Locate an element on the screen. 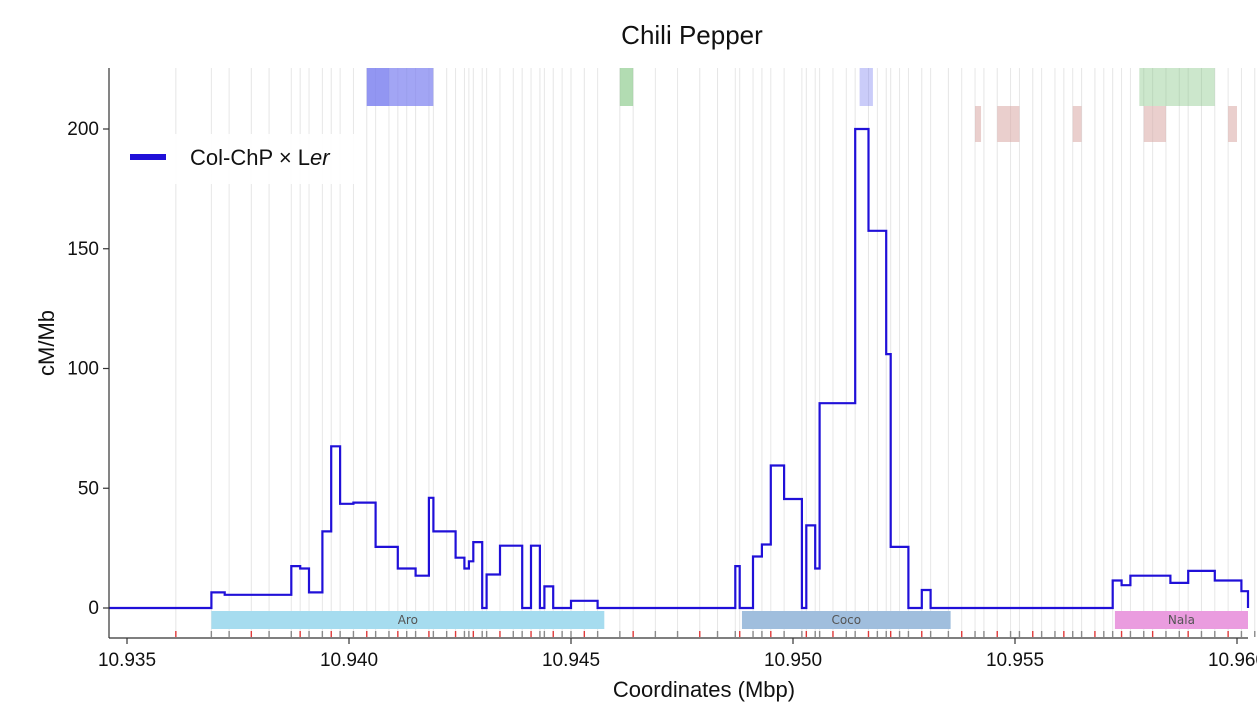 The height and width of the screenshot is (708, 1257). legend-label: Col-ChP × Ler is located at coordinates (260, 157).